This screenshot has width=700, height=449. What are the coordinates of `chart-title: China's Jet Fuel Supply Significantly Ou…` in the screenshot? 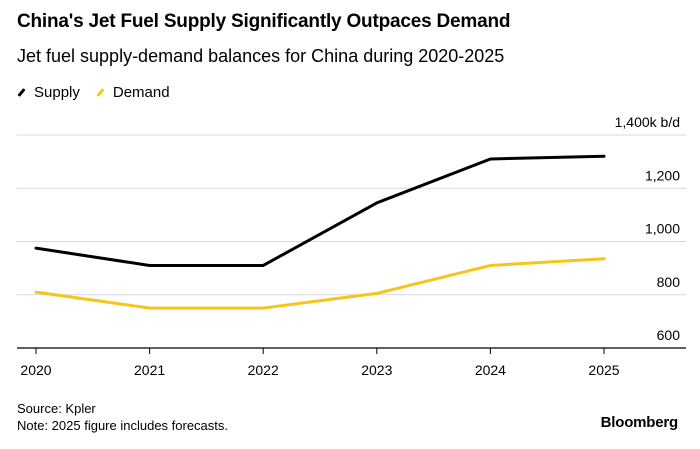 It's located at (264, 21).